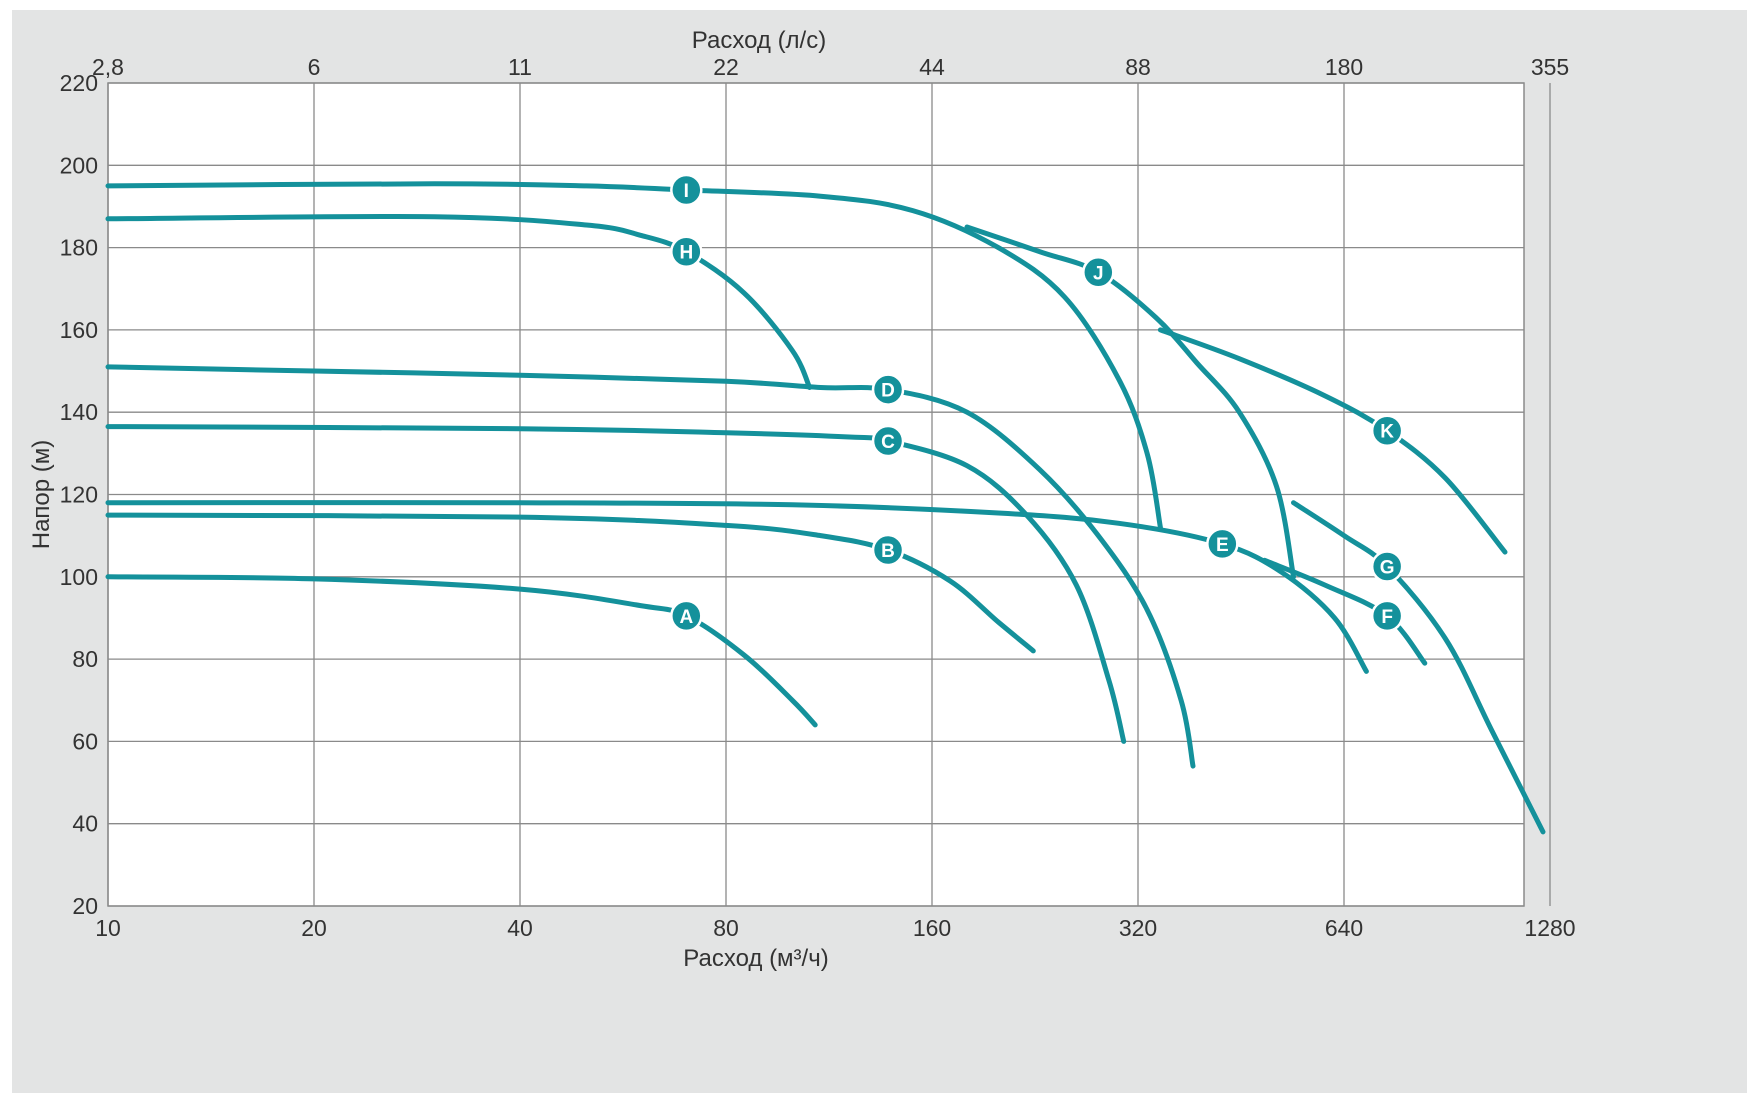 Image resolution: width=1759 pixels, height=1103 pixels. I want to click on y-tick-label: 100, so click(79, 577).